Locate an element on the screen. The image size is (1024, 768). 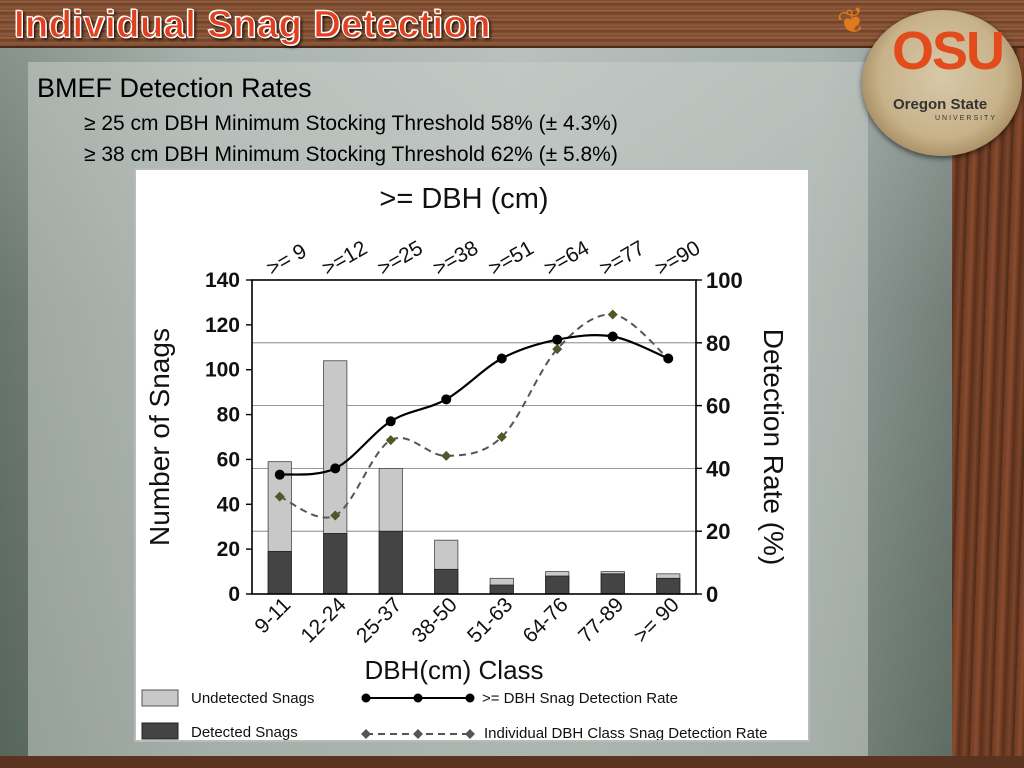
logo-line1: Oregon State is located at coordinates (940, 104).